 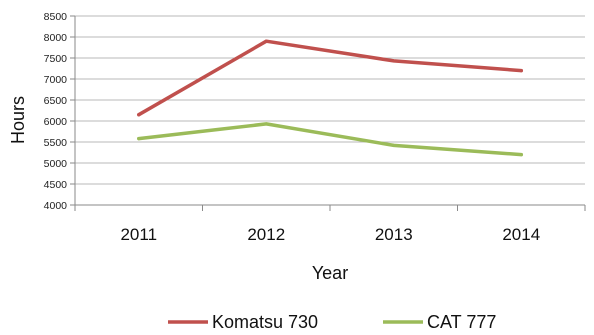 I want to click on legend: Komatsu 730 CAT 777, so click(x=332, y=322).